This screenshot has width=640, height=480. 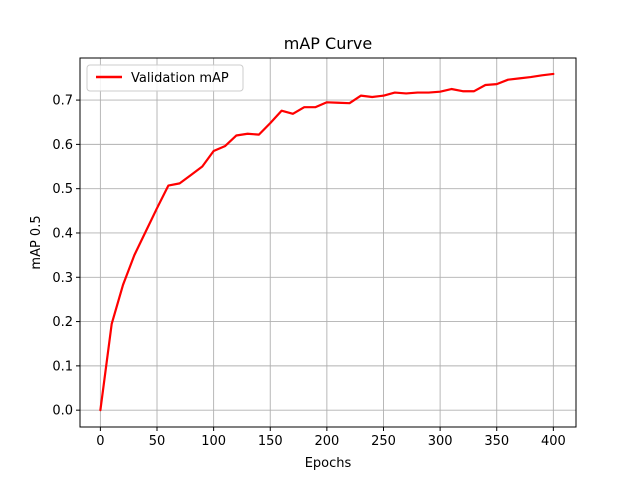 What do you see at coordinates (62, 189) in the screenshot?
I see `y-tick-label: 0.5` at bounding box center [62, 189].